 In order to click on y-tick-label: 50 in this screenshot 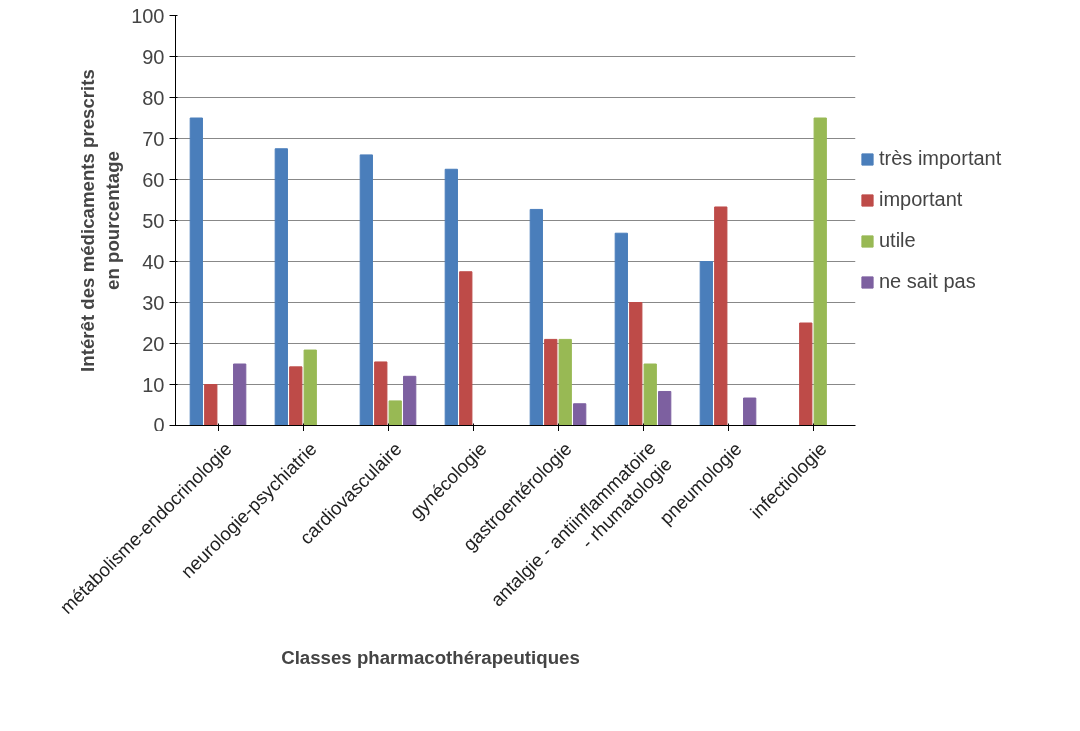, I will do `click(153, 220)`.